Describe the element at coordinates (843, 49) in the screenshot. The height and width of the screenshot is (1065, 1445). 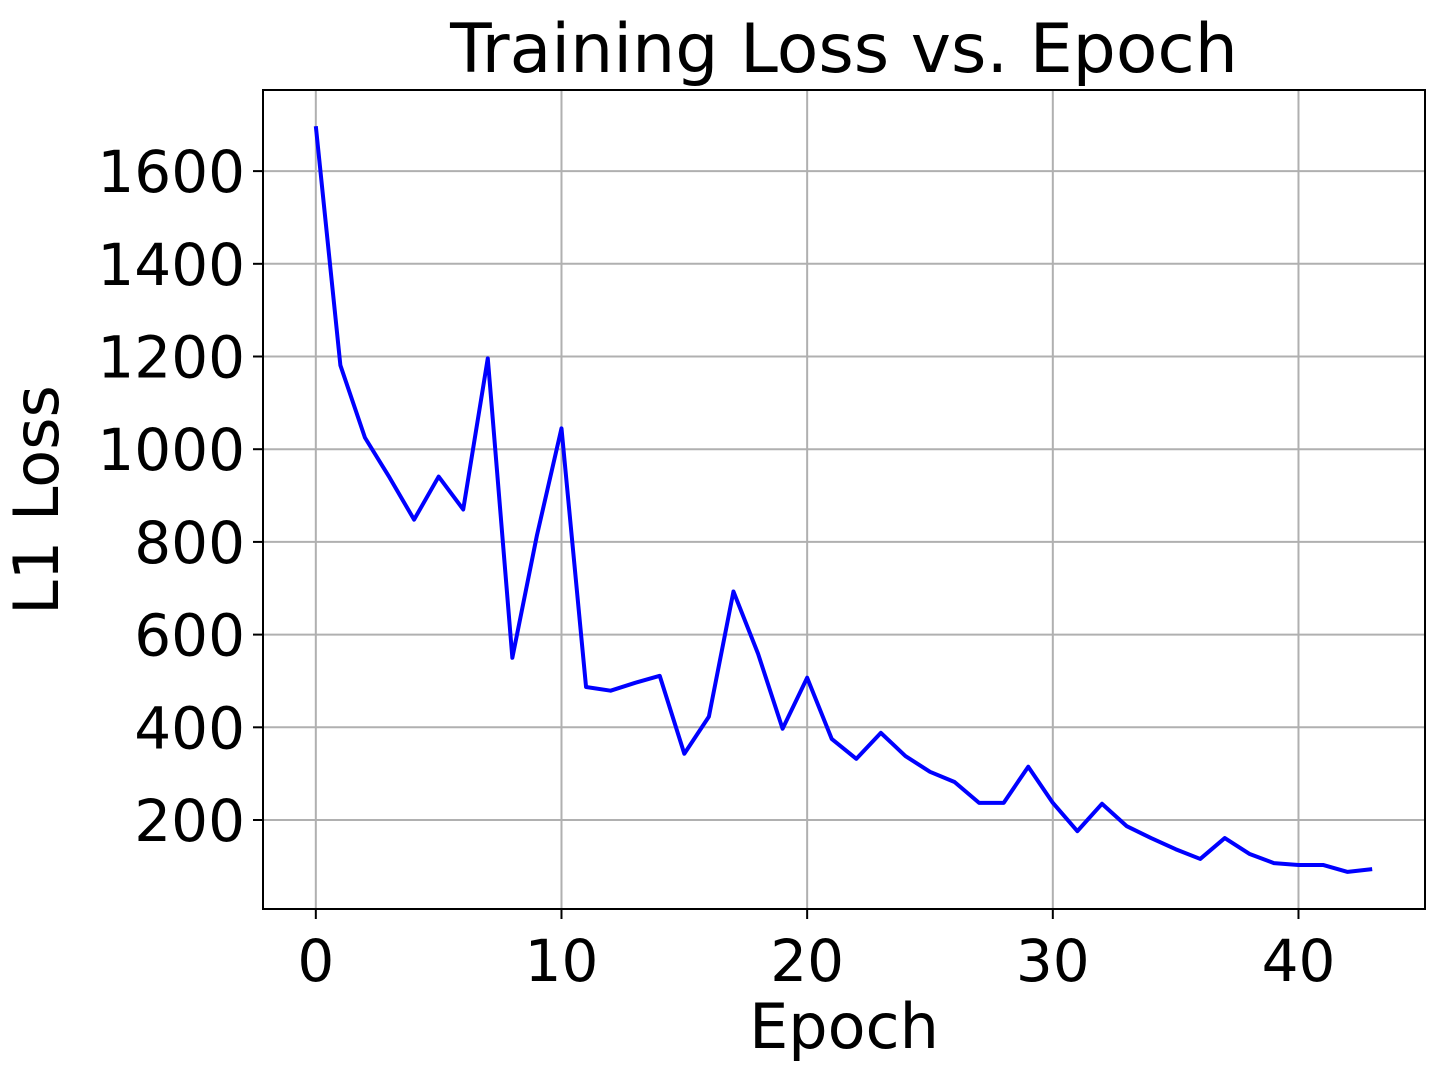
I see `chart-title: Training Loss vs. Epoch` at that location.